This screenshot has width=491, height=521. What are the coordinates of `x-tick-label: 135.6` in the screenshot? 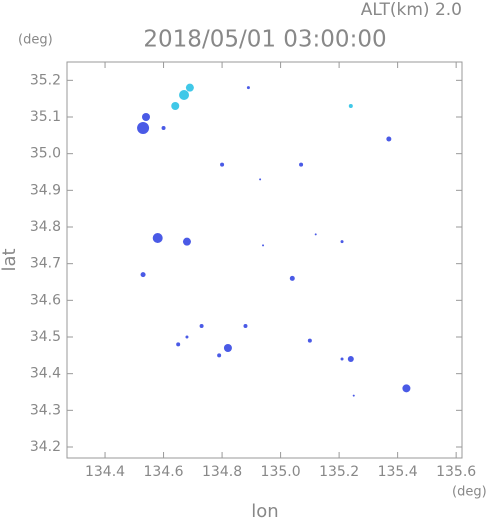 It's located at (456, 472).